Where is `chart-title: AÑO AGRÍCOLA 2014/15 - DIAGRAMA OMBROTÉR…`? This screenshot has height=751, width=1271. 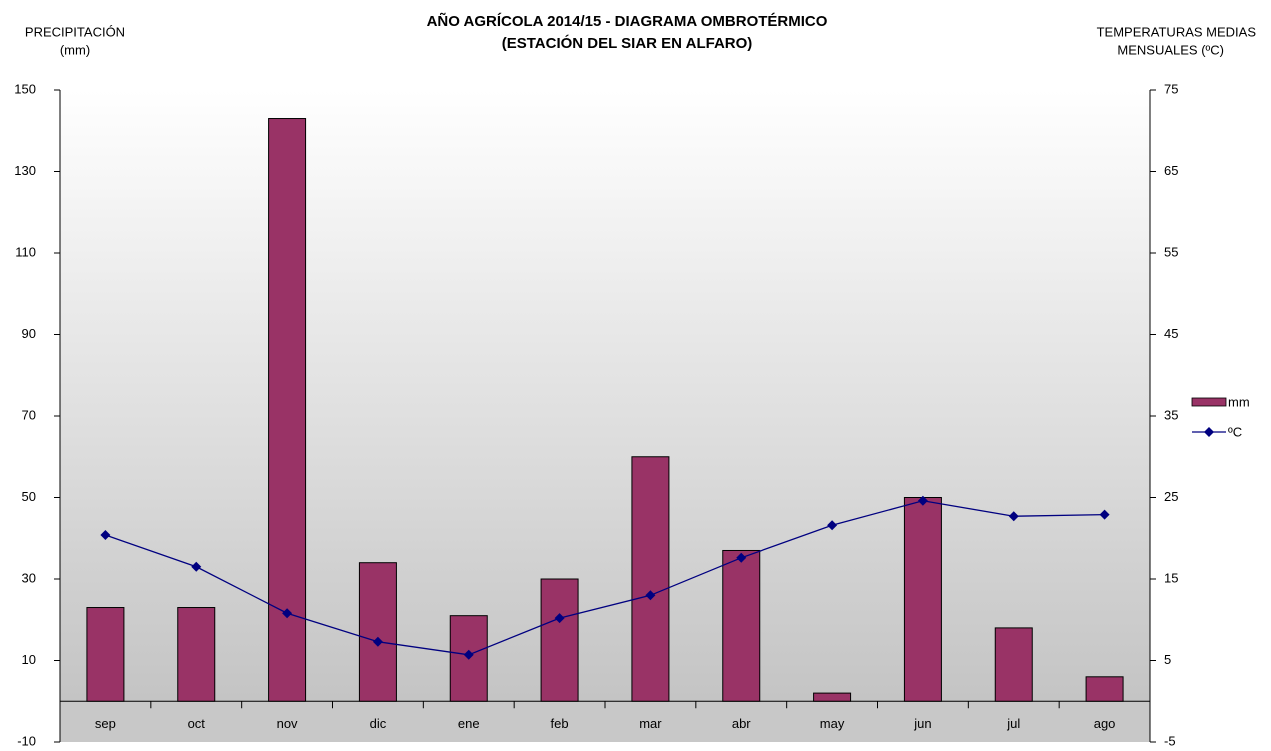 chart-title: AÑO AGRÍCOLA 2014/15 - DIAGRAMA OMBROTÉR… is located at coordinates (627, 21).